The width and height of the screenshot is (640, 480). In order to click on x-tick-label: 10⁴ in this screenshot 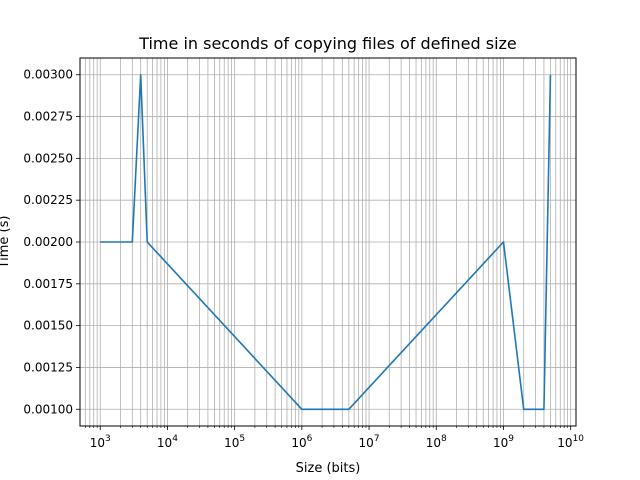, I will do `click(167, 442)`.